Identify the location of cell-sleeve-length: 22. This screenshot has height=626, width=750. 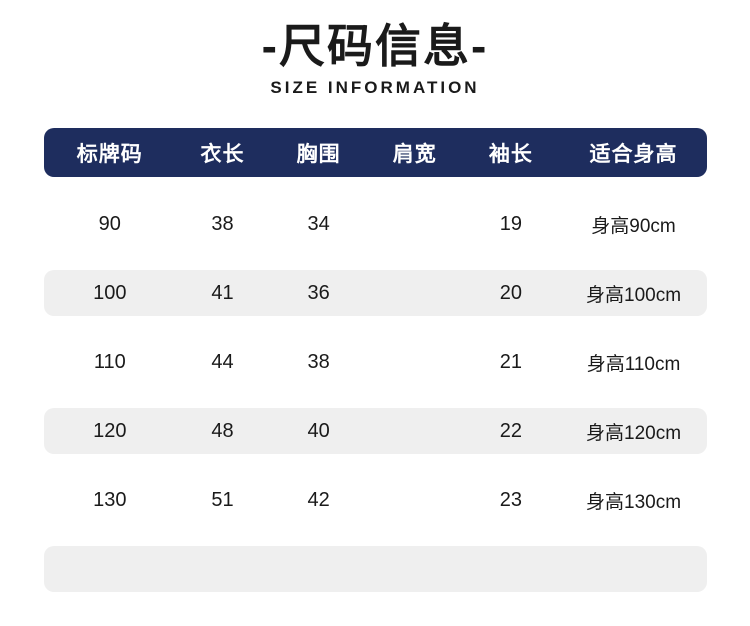
(510, 430).